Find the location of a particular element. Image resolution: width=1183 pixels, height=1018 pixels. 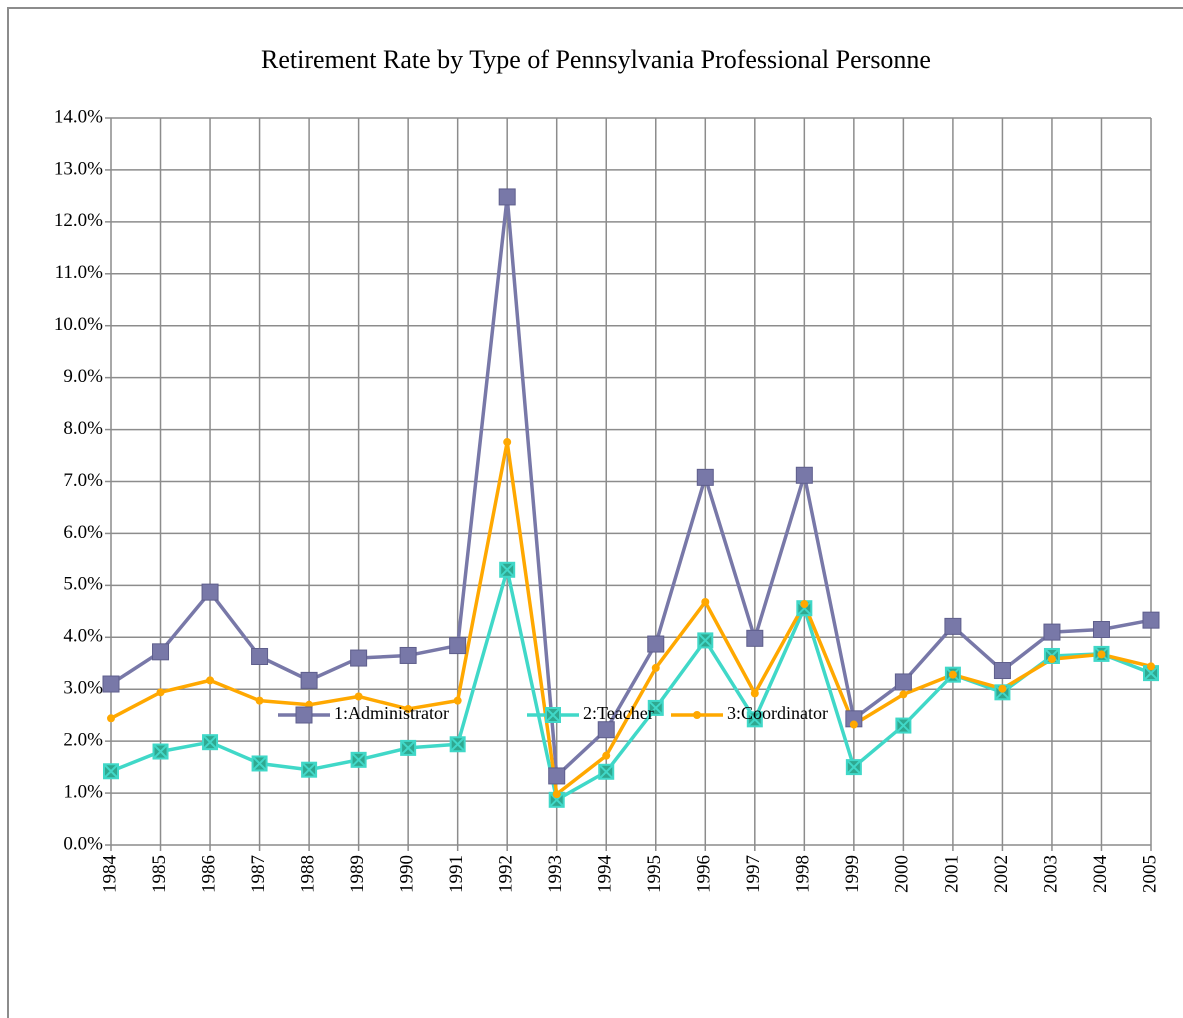

x-tick-label: 1992 is located at coordinates (506, 874).